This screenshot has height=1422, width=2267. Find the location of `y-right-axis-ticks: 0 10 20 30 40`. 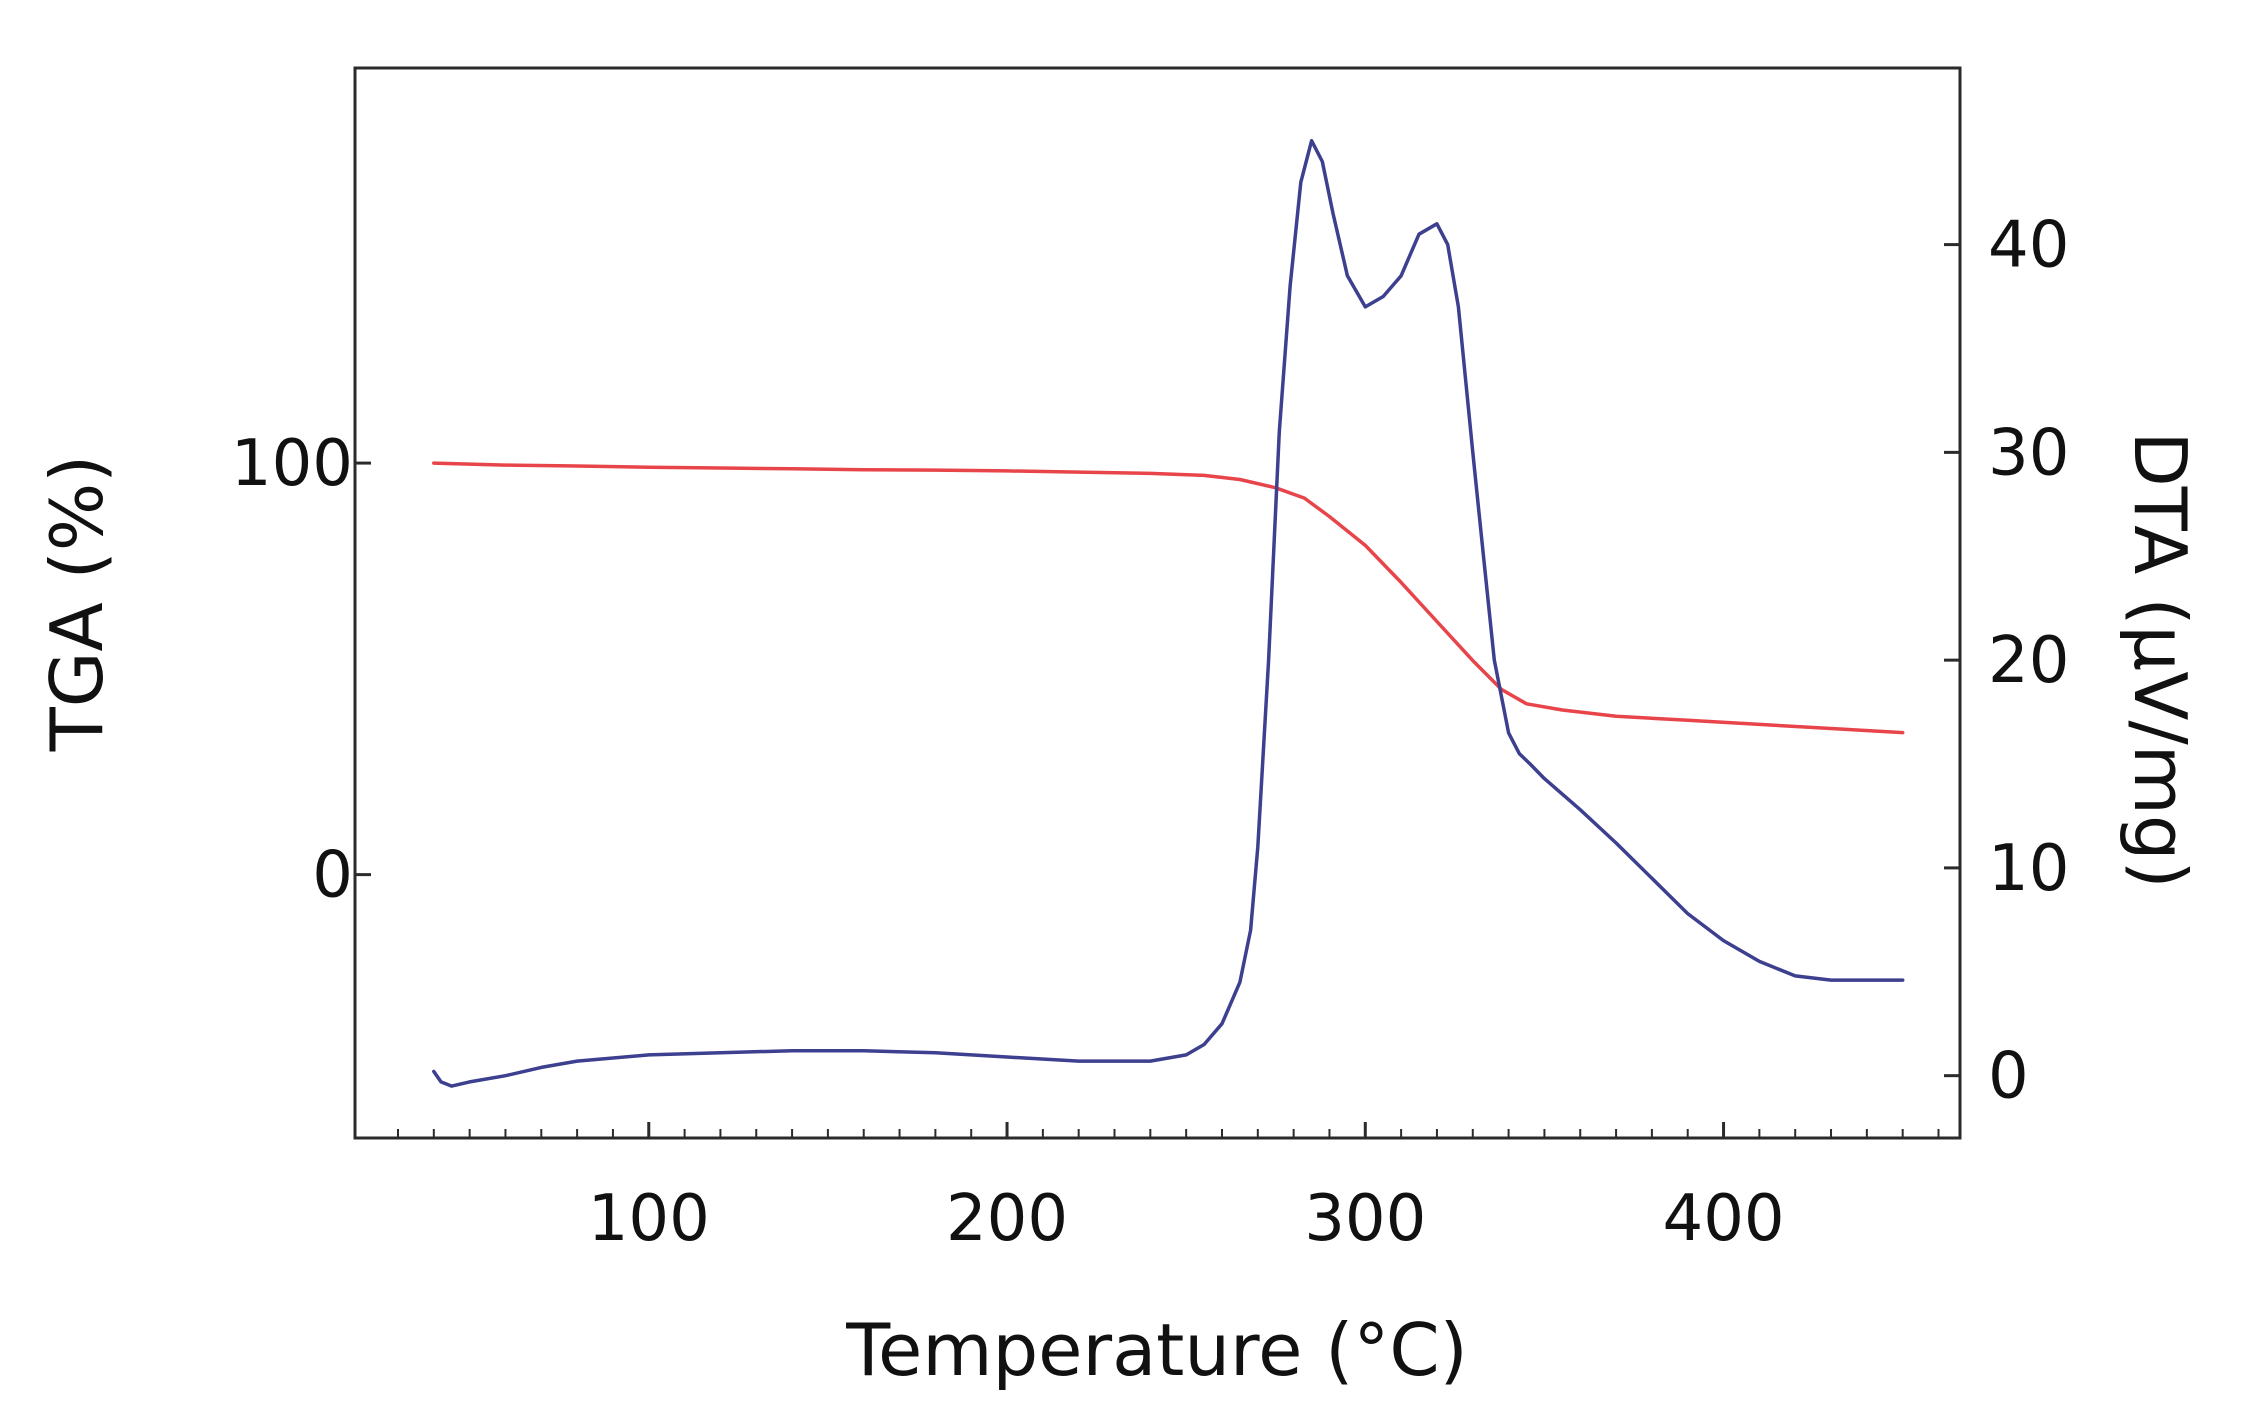

y-right-axis-ticks: 0 10 20 30 40 is located at coordinates (2006, 661).